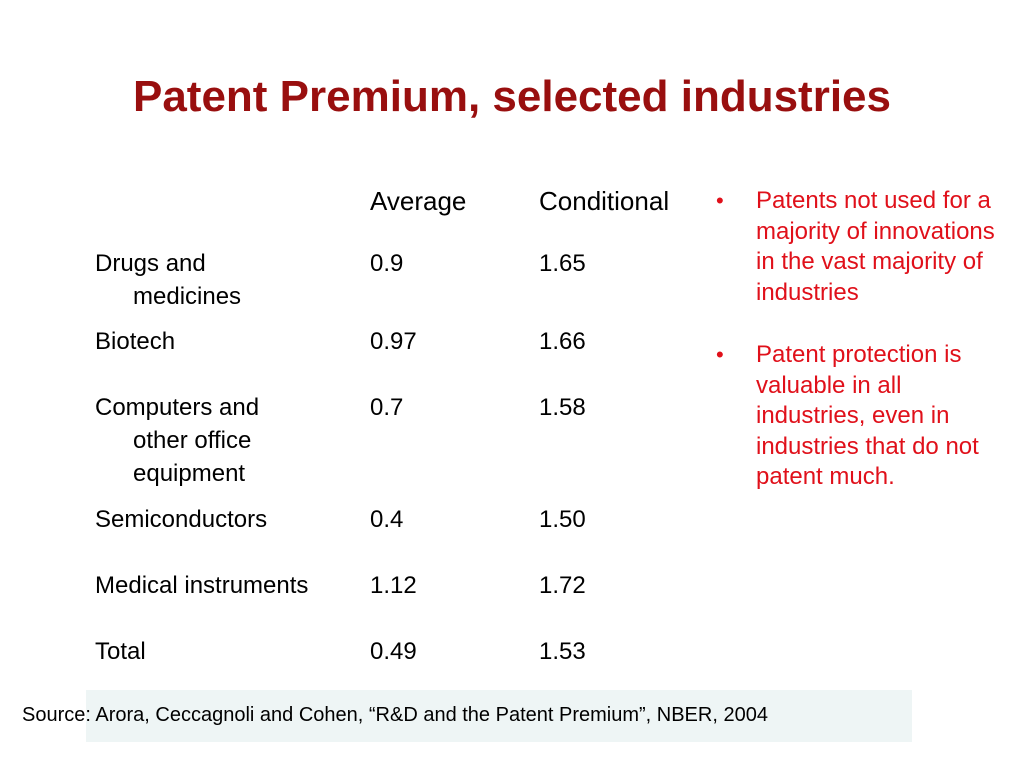  I want to click on average-cell: 0.97, so click(393, 341).